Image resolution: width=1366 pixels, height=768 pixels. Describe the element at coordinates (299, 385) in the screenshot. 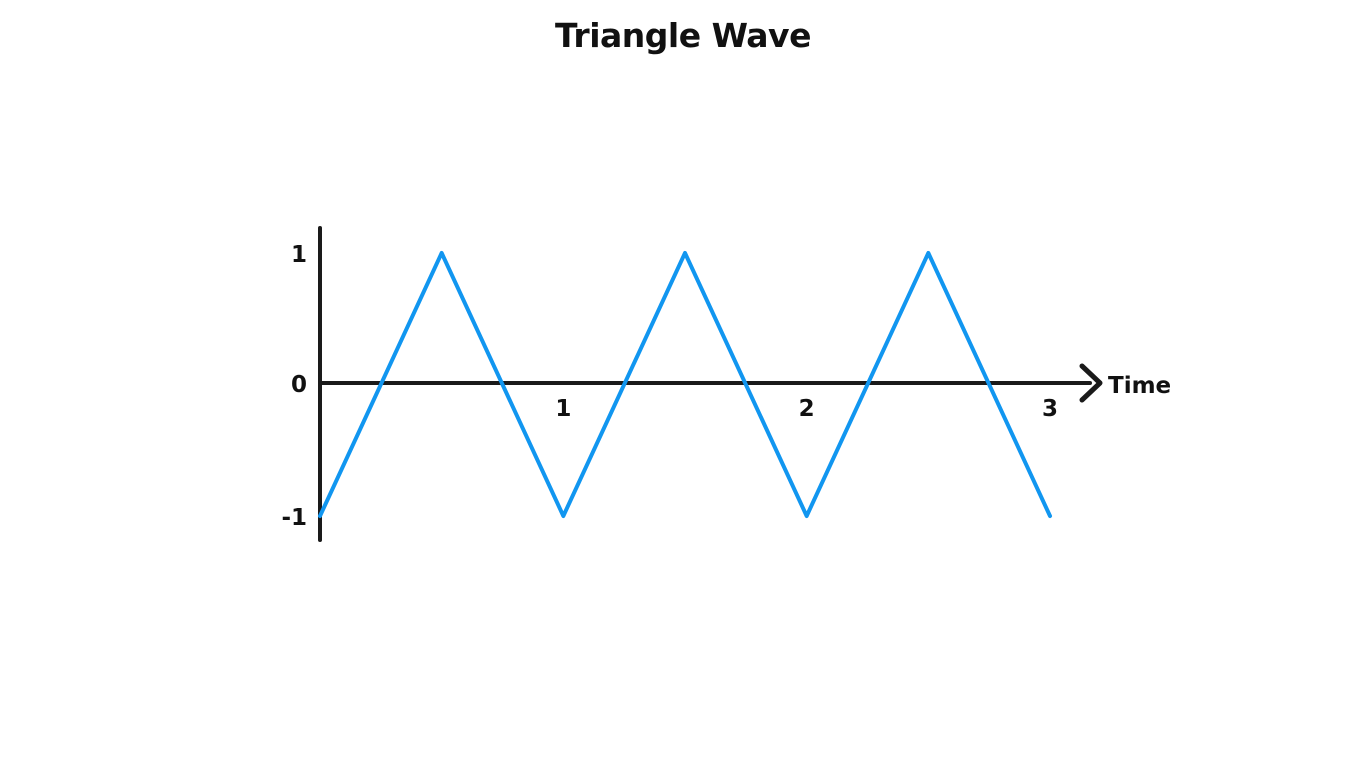

I see `y-tick-label: 0` at that location.